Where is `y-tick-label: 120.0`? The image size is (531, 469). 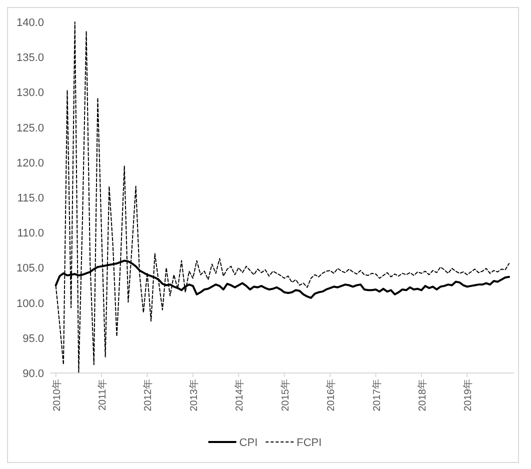 y-tick-label: 120.0 is located at coordinates (30, 163).